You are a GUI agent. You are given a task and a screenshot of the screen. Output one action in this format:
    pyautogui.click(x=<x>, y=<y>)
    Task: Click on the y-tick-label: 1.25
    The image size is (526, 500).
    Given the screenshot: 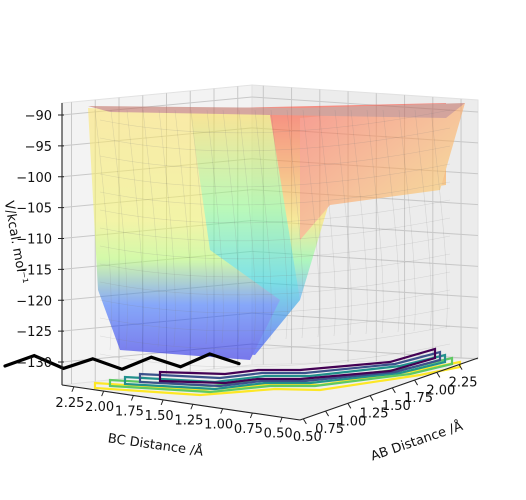 What is the action you would take?
    pyautogui.click(x=374, y=414)
    